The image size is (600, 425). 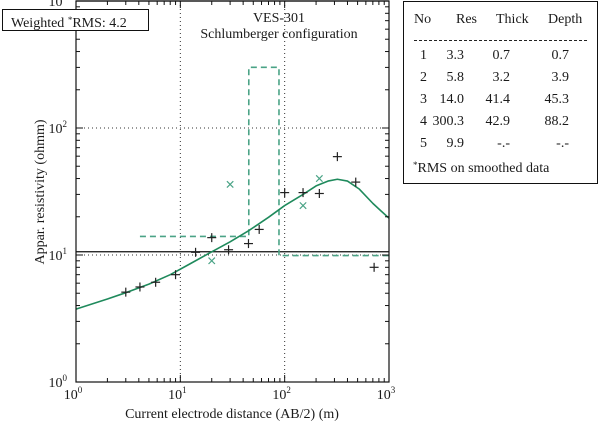 I want to click on y-tick-labels: 10⁰ 10¹ 10² 103, so click(x=58, y=195).